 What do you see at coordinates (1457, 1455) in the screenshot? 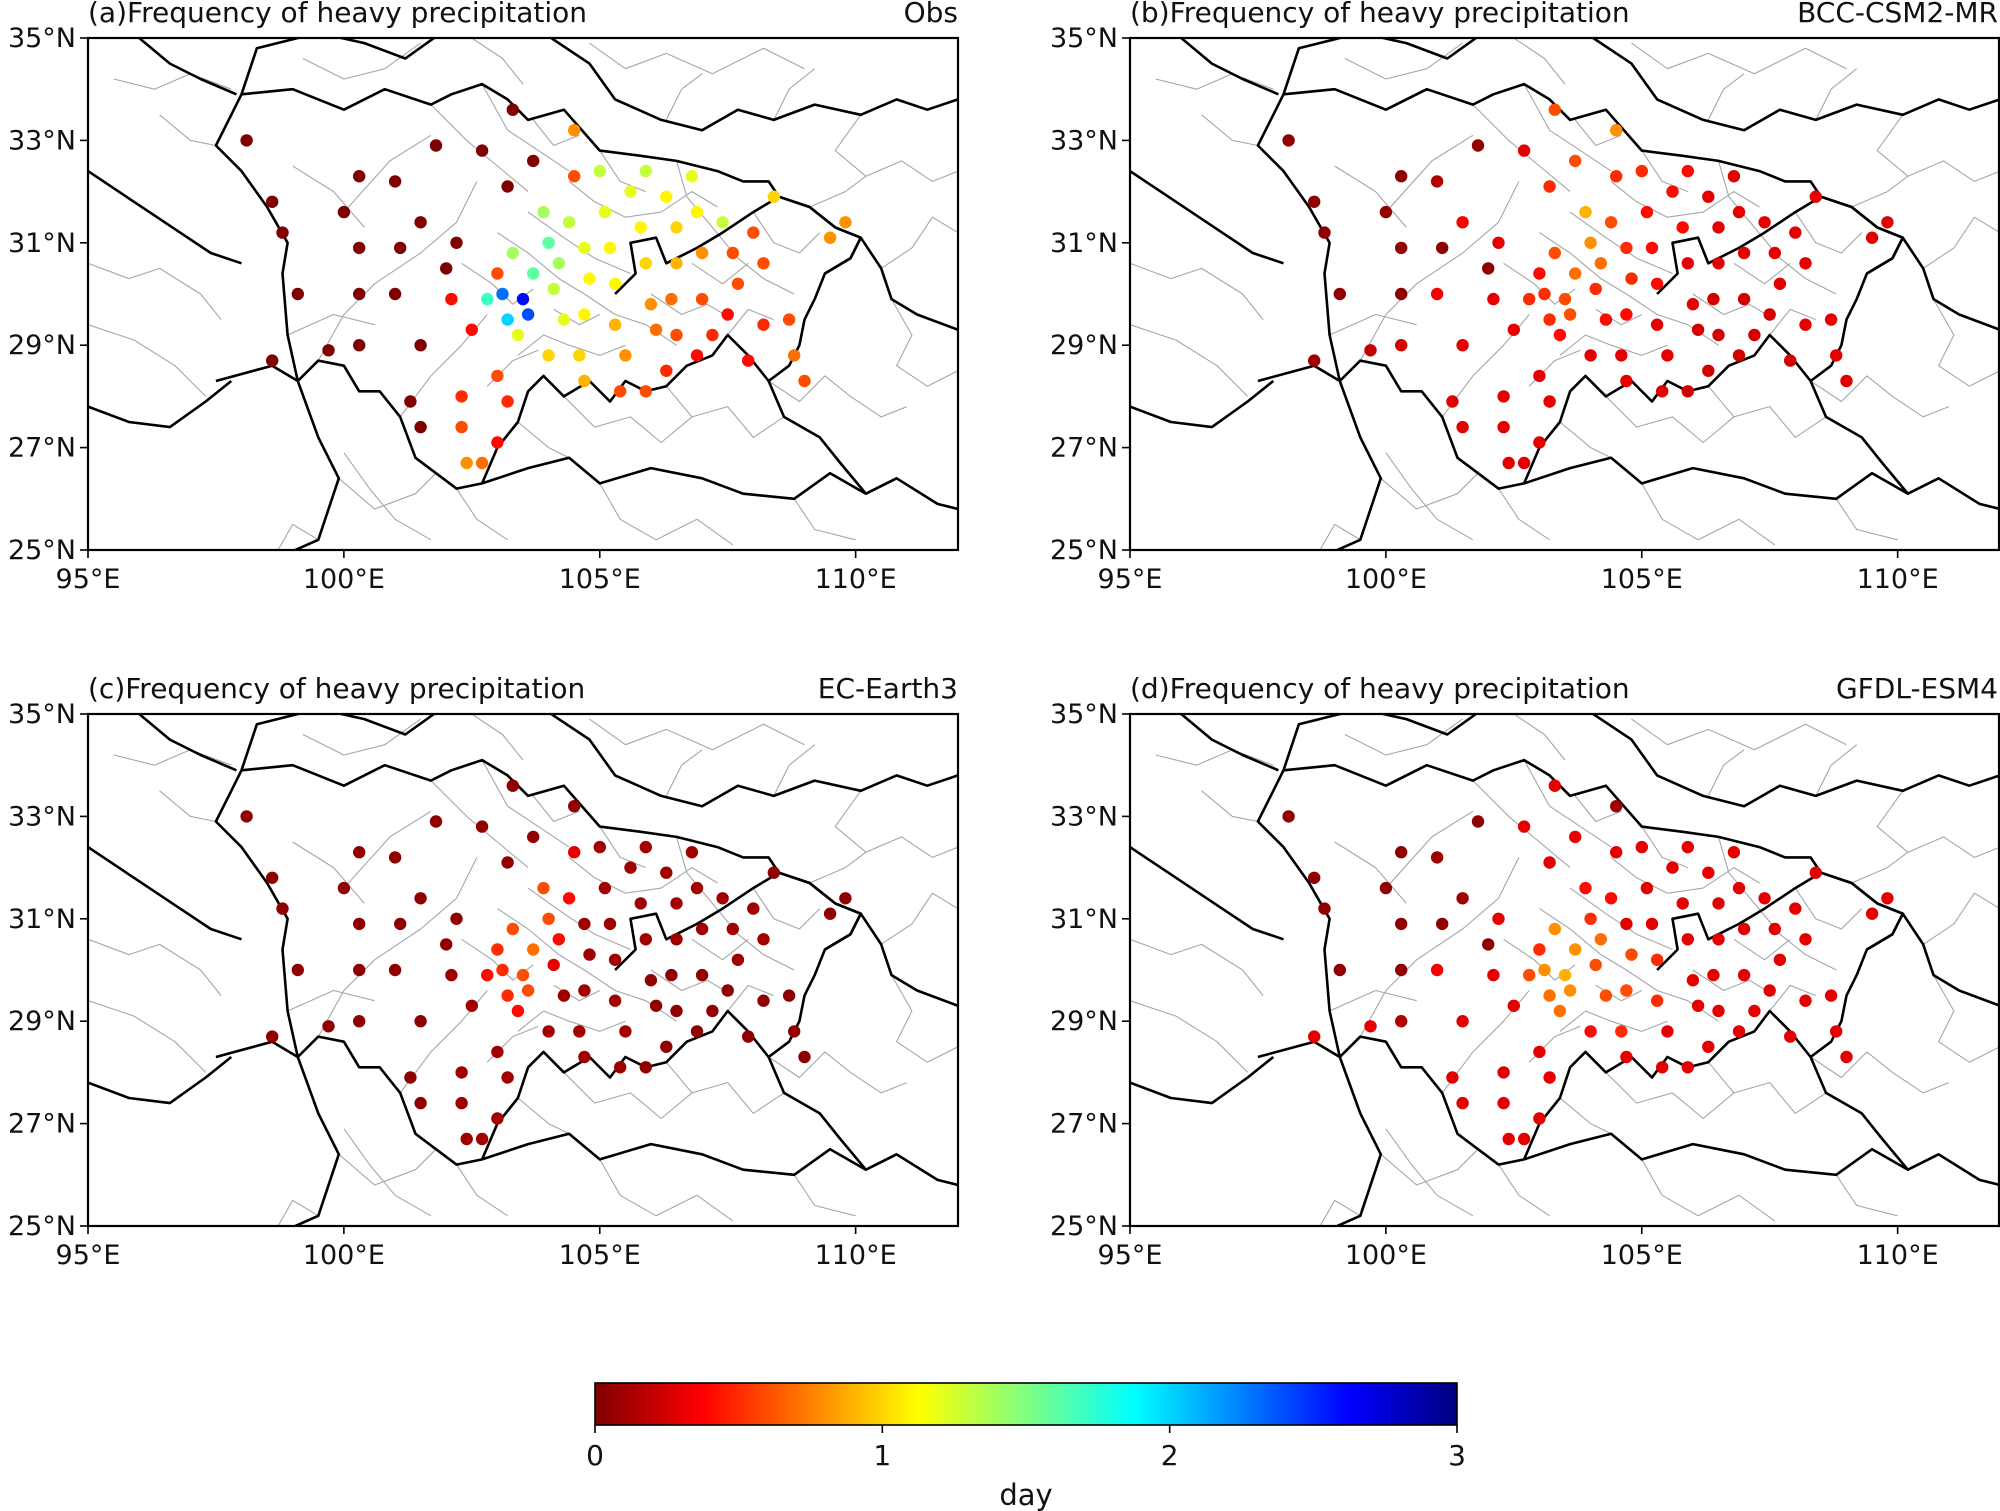
I see `colorbar-tick-label: 3` at bounding box center [1457, 1455].